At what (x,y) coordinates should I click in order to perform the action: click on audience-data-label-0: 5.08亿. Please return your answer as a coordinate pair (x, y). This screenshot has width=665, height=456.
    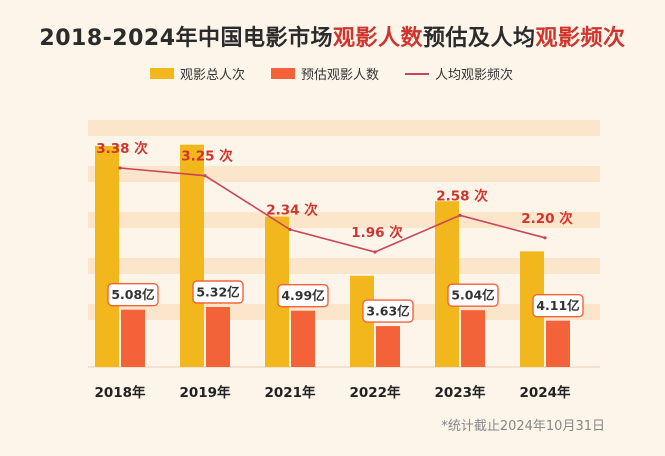
    Looking at the image, I should click on (132, 294).